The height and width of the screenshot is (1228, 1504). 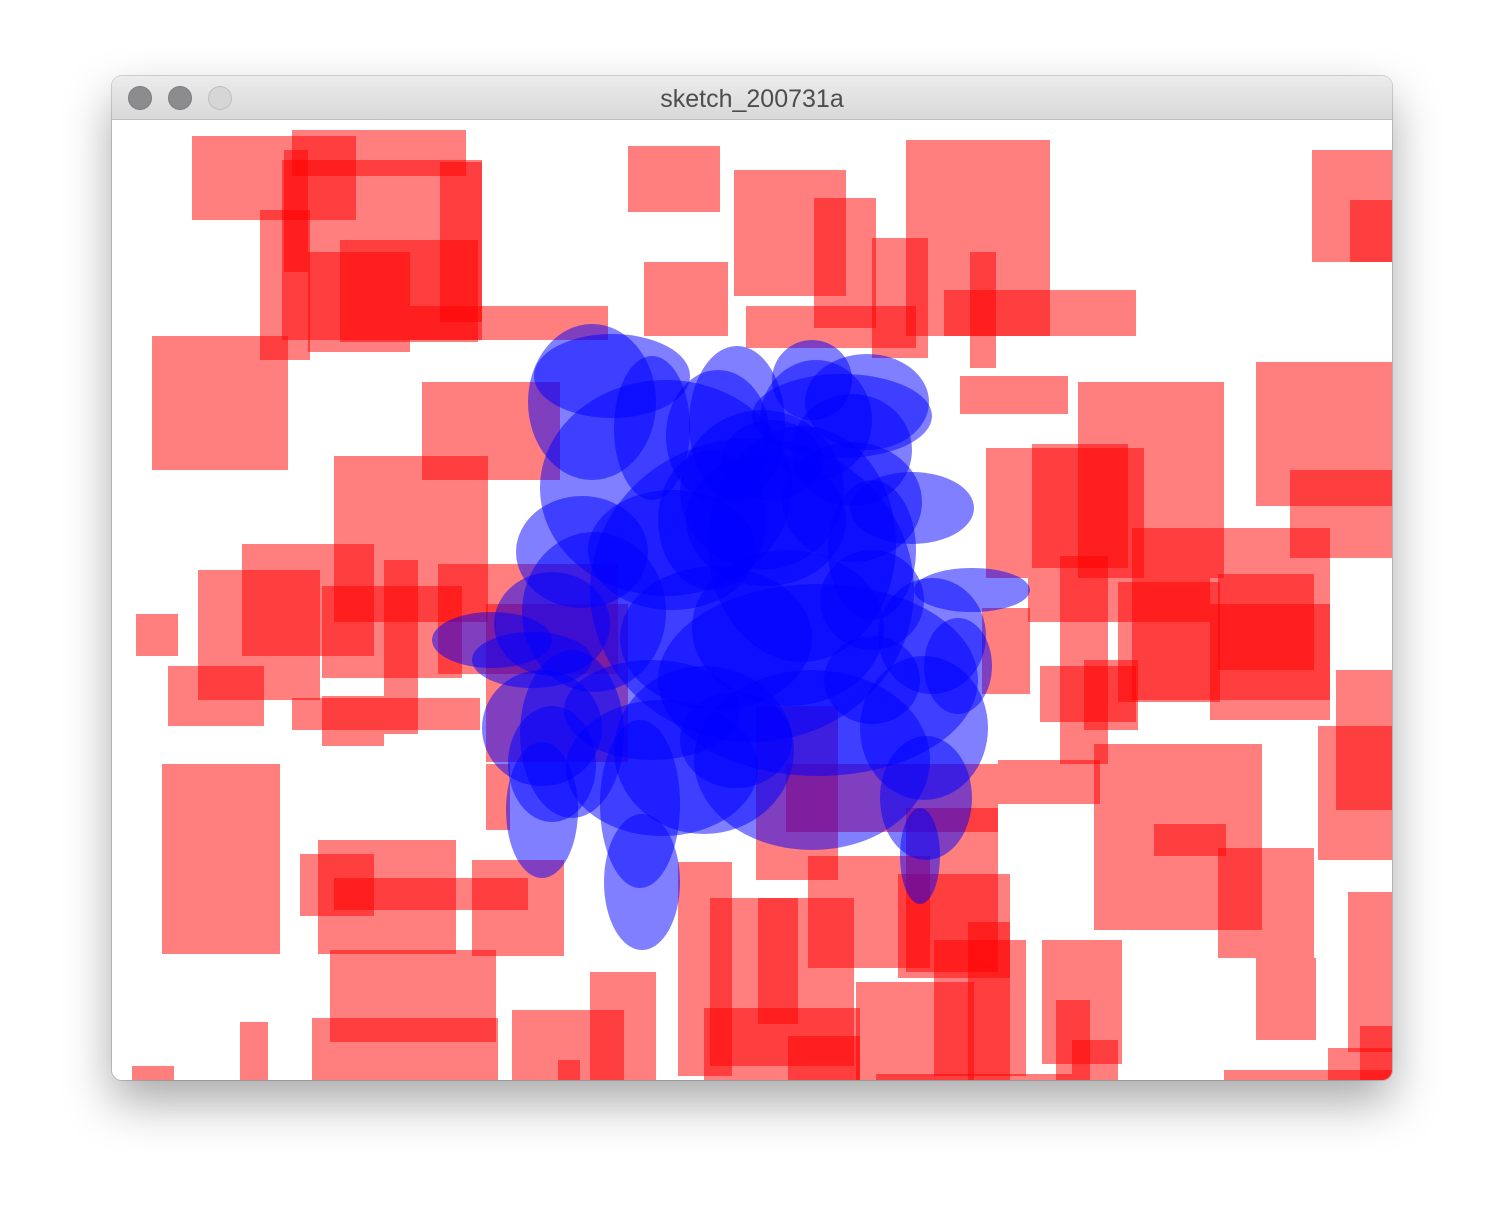 I want to click on window-title: sketch_200731a, so click(x=752, y=99).